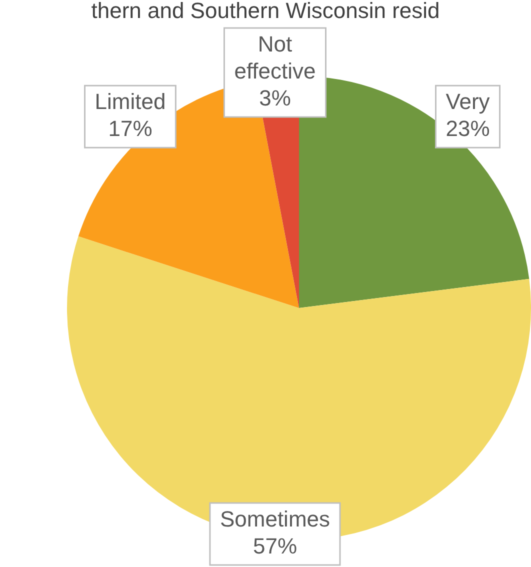  Describe the element at coordinates (275, 519) in the screenshot. I see `slice-label: Sometimes` at that location.